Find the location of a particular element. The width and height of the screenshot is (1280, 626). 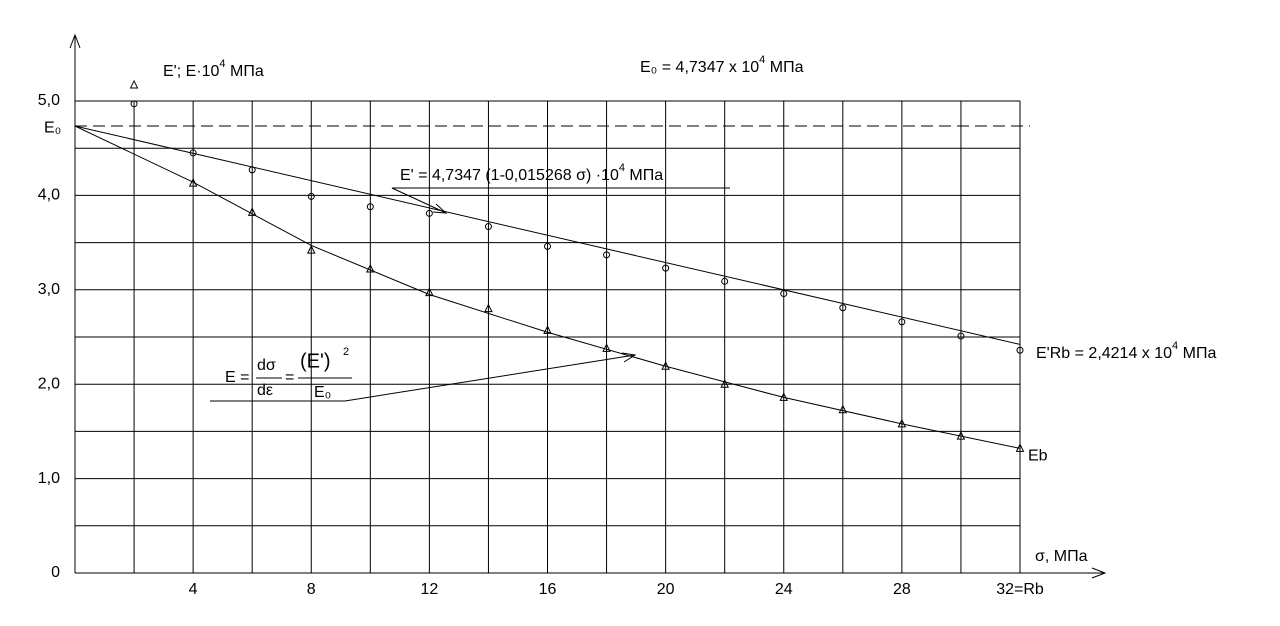

formula-part: E₀ is located at coordinates (322, 392).